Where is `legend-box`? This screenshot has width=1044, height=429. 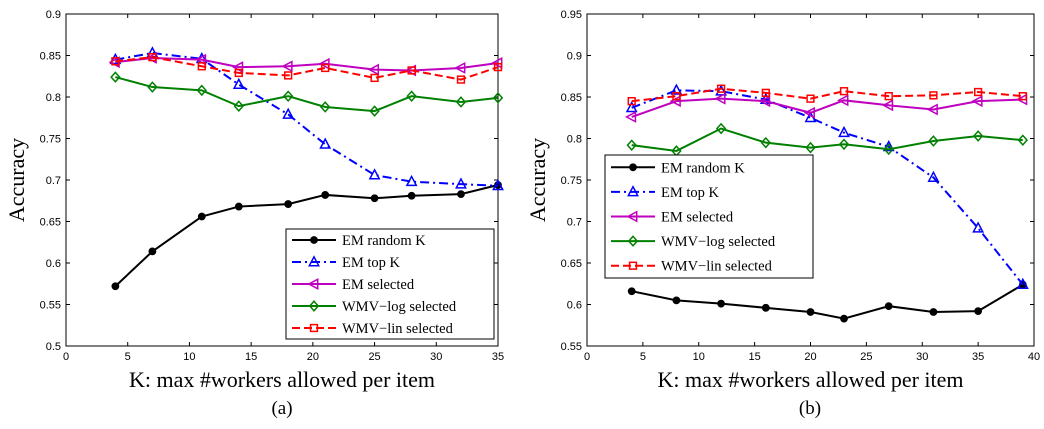 legend-box is located at coordinates (709, 216).